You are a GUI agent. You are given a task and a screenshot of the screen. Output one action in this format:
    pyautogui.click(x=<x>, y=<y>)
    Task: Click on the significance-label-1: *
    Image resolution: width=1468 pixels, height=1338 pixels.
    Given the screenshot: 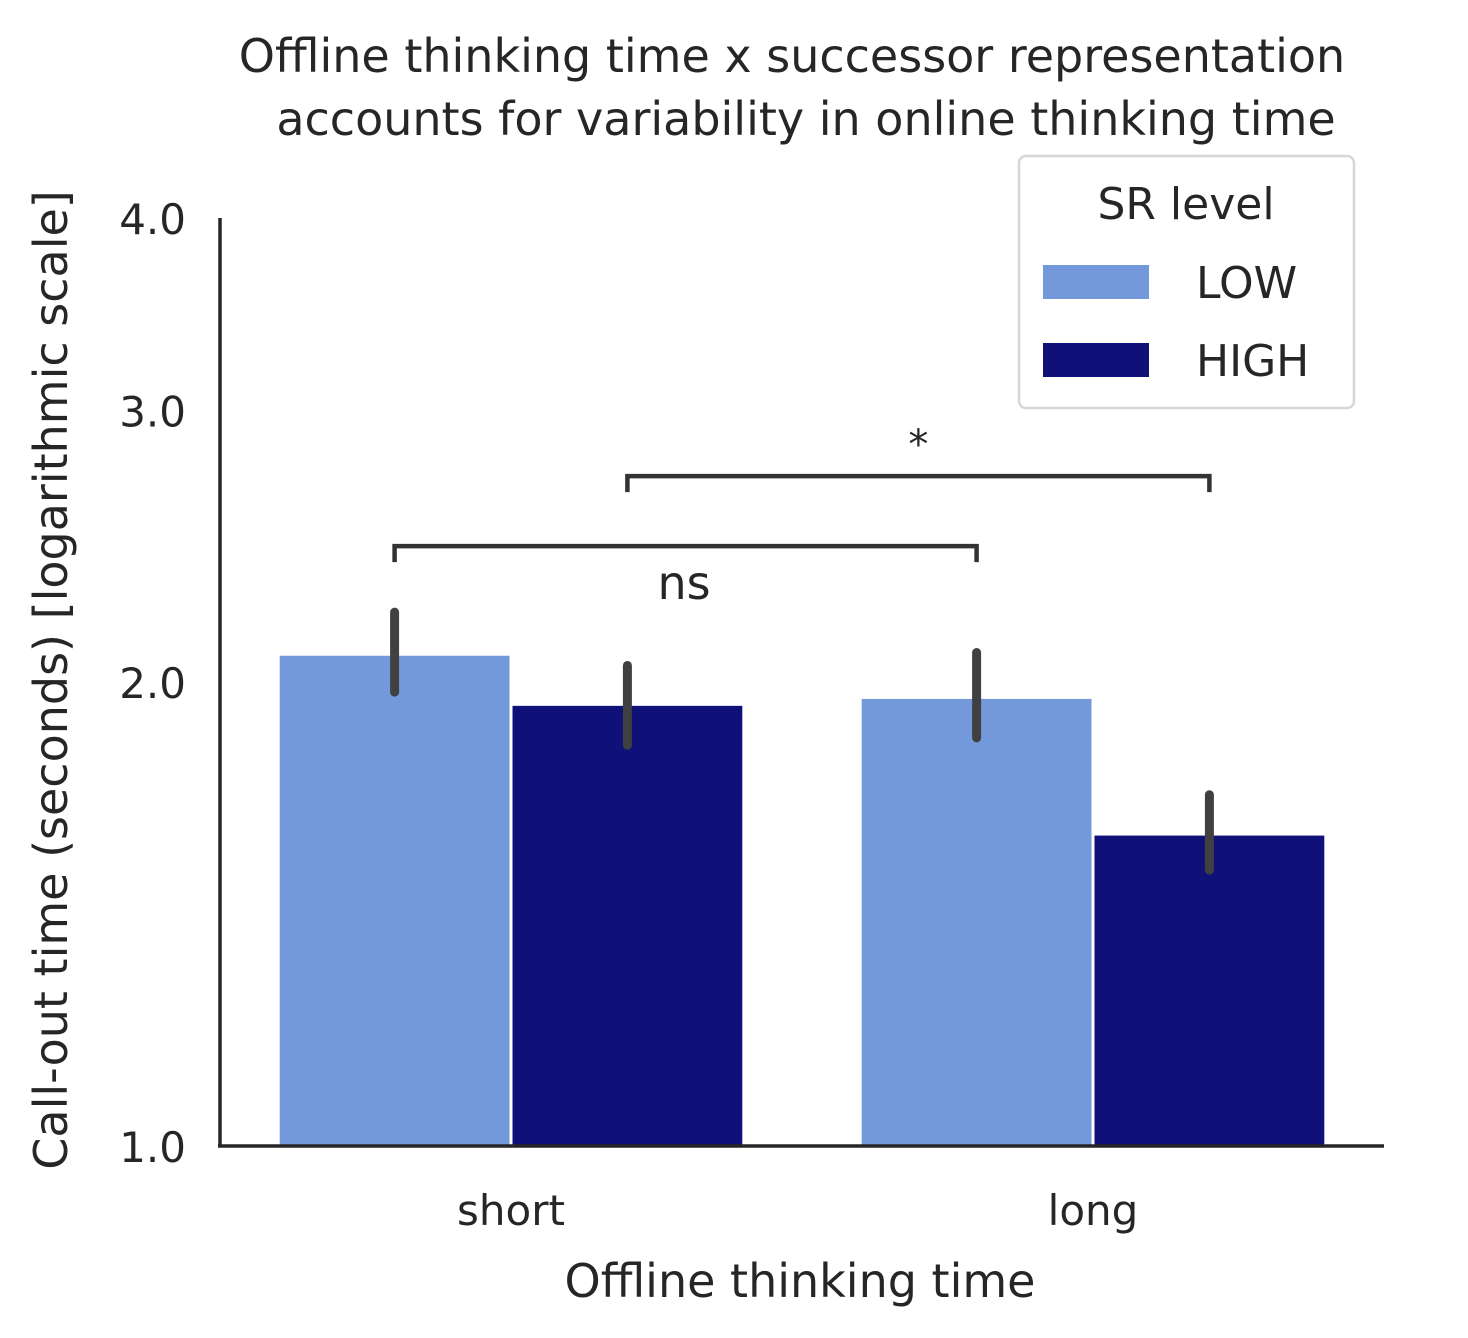 What is the action you would take?
    pyautogui.click(x=918, y=445)
    